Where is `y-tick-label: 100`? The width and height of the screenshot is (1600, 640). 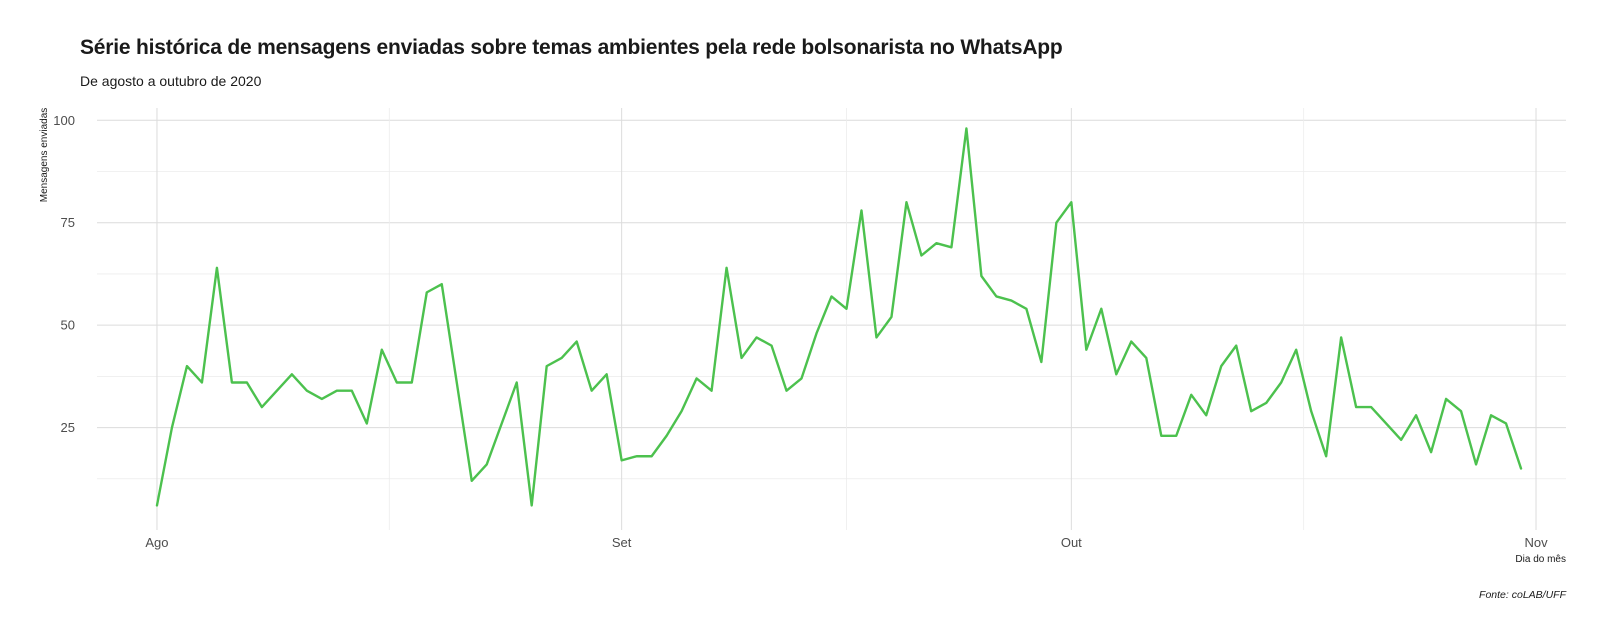
y-tick-label: 100 is located at coordinates (64, 120).